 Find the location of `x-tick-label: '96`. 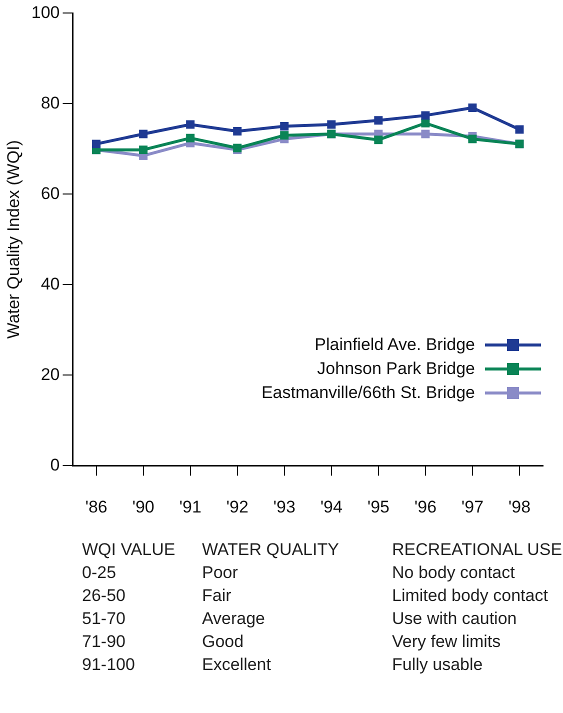

x-tick-label: '96 is located at coordinates (425, 506).